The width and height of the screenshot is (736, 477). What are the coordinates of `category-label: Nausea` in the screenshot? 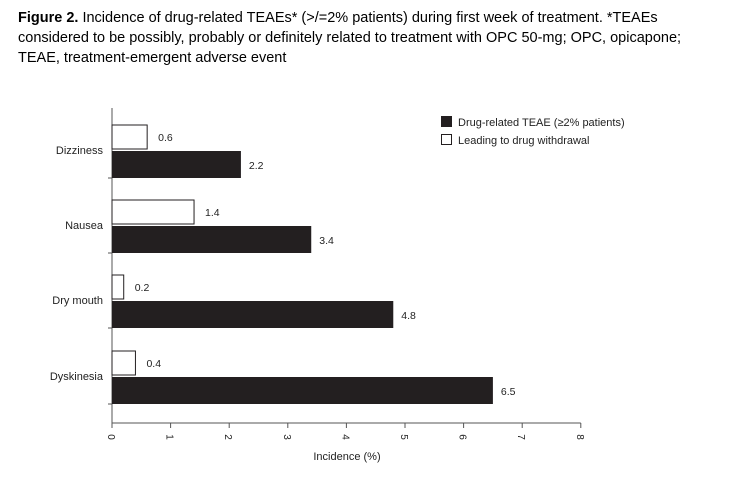 It's located at (84, 226).